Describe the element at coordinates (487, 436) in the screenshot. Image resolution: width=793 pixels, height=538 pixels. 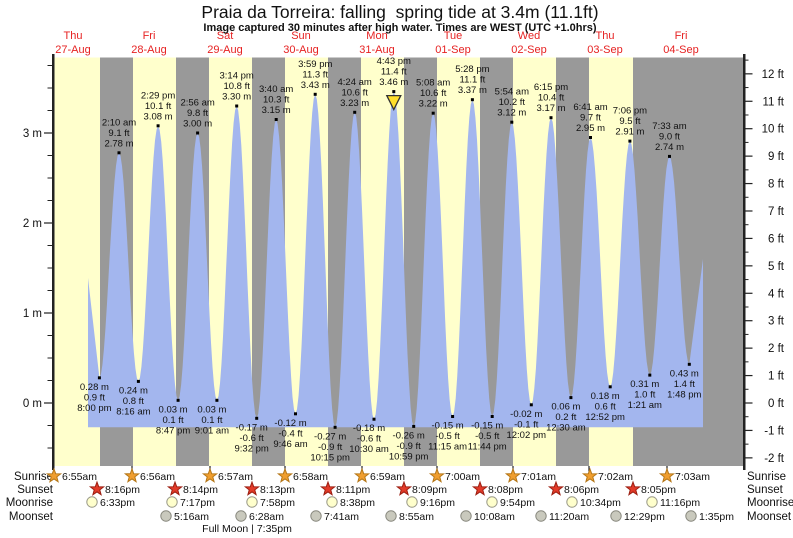
I see `low-tide-feet: -0.5 ft` at that location.